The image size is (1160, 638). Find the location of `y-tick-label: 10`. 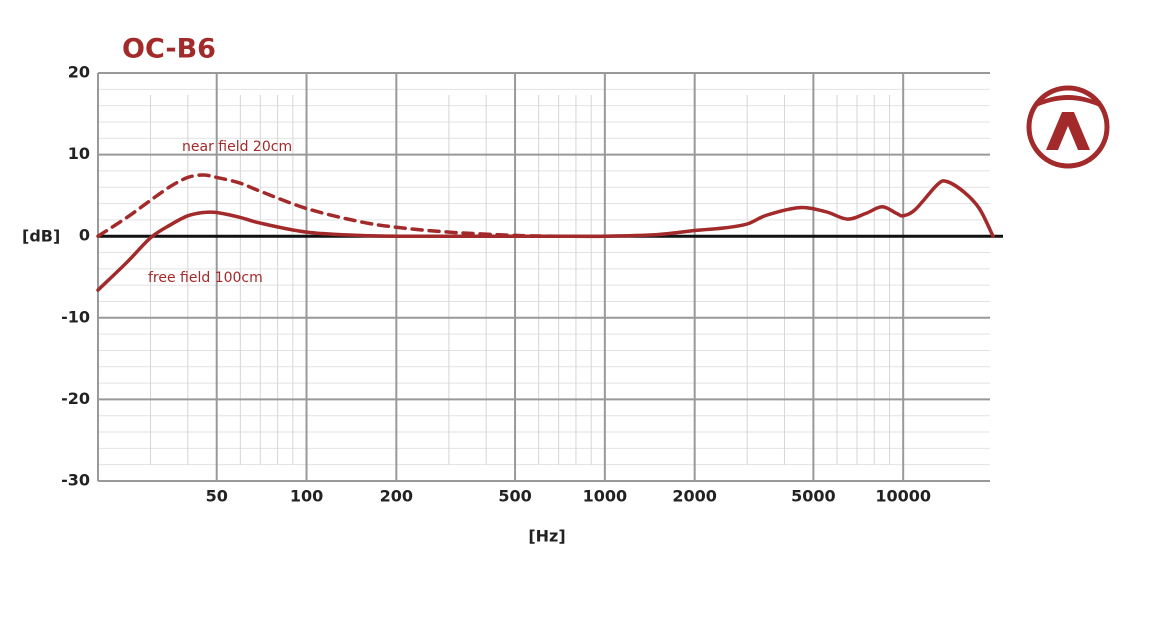

y-tick-label: 10 is located at coordinates (79, 153).